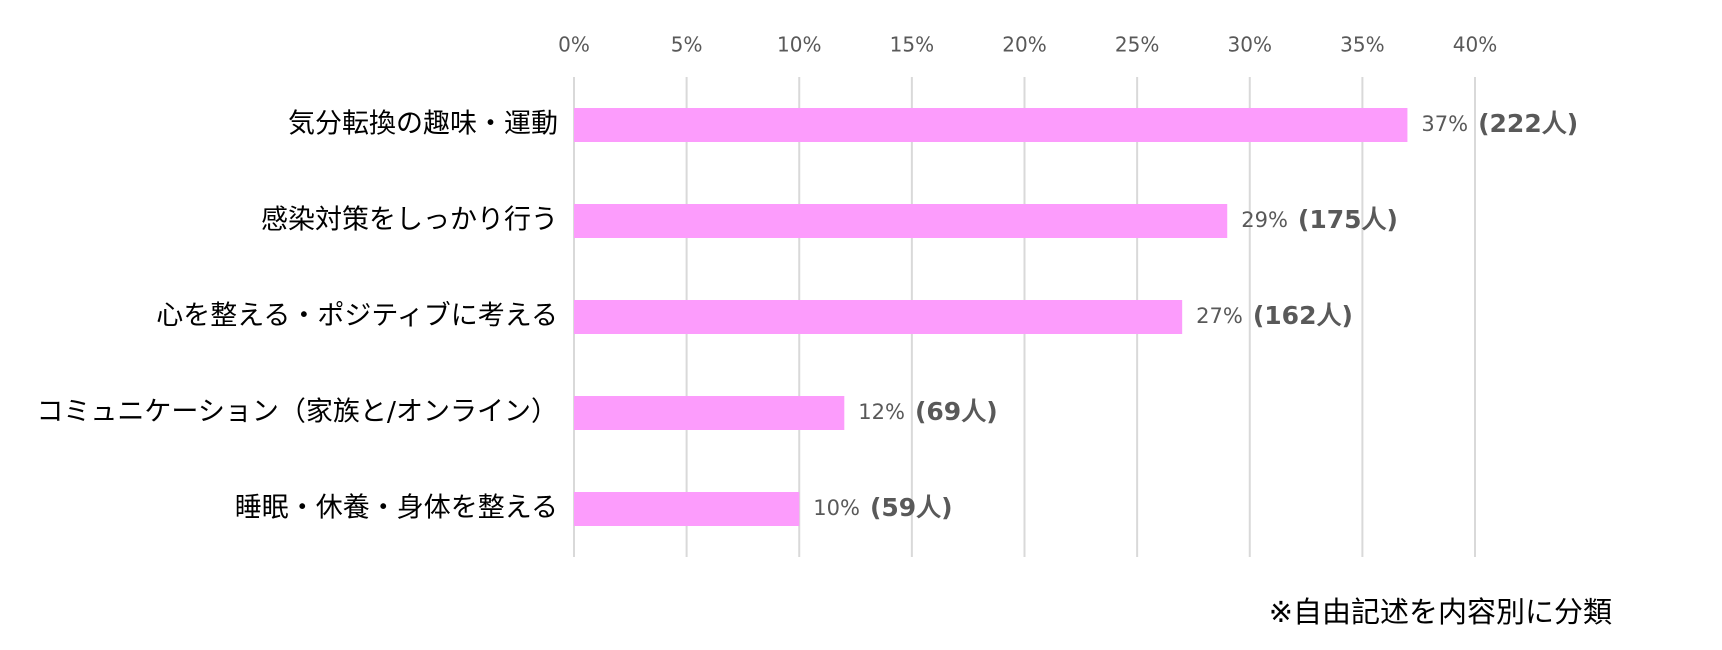  What do you see at coordinates (1264, 220) in the screenshot?
I see `value-label: 29%` at bounding box center [1264, 220].